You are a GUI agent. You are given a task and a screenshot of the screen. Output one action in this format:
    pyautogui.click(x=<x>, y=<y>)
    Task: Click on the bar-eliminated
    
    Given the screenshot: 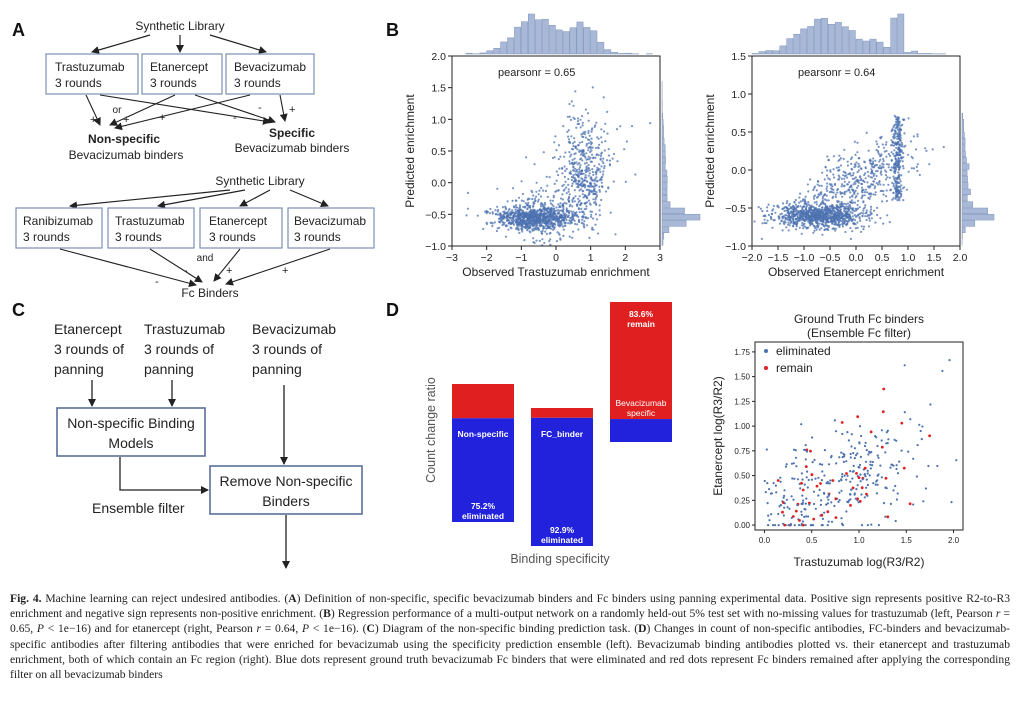 What is the action you would take?
    pyautogui.click(x=562, y=481)
    